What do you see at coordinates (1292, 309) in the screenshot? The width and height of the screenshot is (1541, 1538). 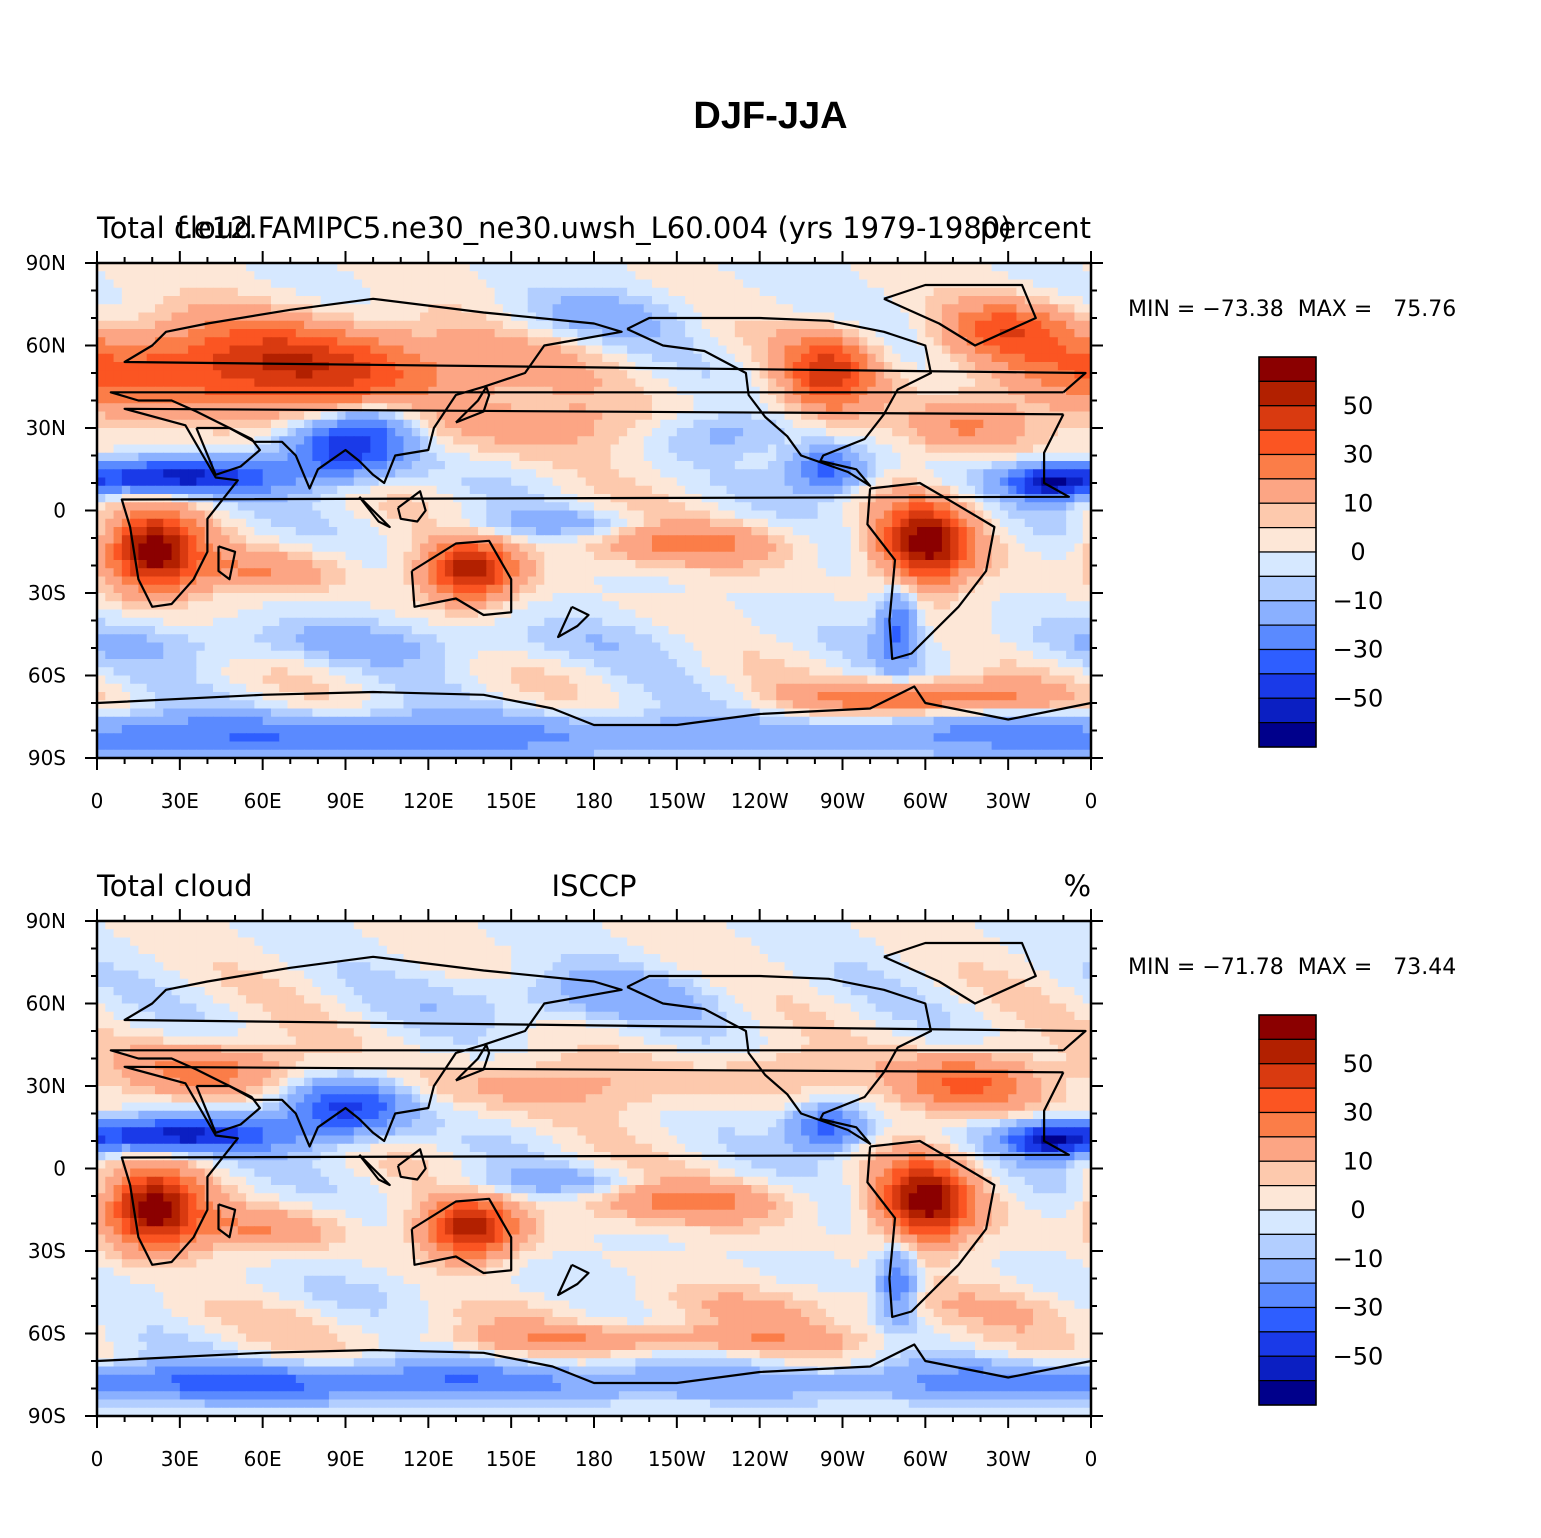 I see `min-max-stats: MIN = −73.38 MAX = 75.76` at bounding box center [1292, 309].